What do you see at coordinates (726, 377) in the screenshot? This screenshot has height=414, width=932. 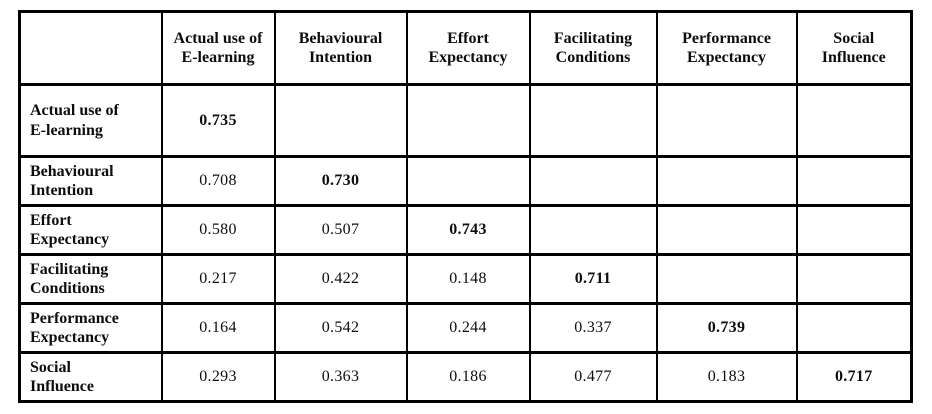 I see `value-cell: 0.183` at bounding box center [726, 377].